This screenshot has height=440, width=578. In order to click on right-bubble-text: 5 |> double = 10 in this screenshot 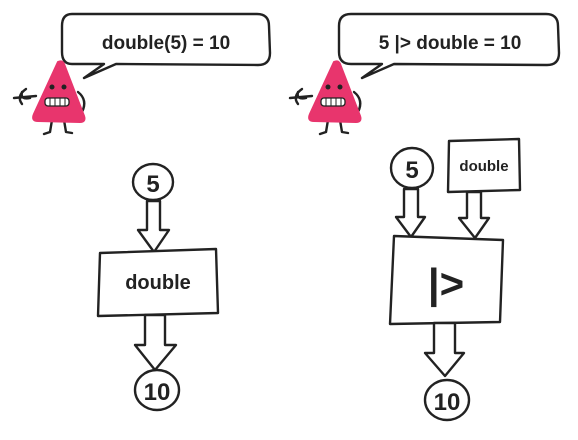, I will do `click(450, 43)`.